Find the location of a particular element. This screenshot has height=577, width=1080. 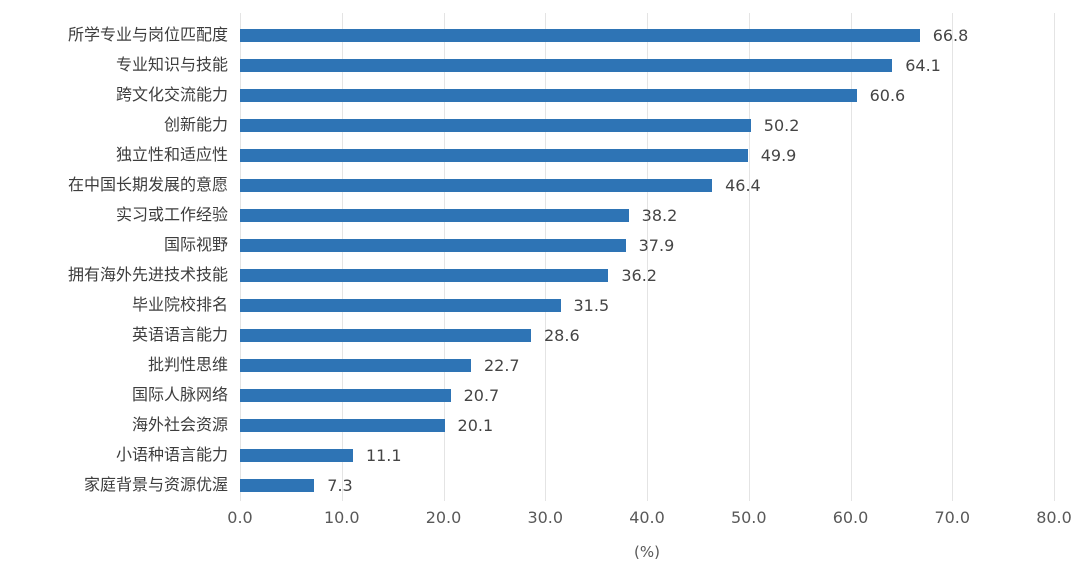

bar-track: 20.7 is located at coordinates (647, 395).